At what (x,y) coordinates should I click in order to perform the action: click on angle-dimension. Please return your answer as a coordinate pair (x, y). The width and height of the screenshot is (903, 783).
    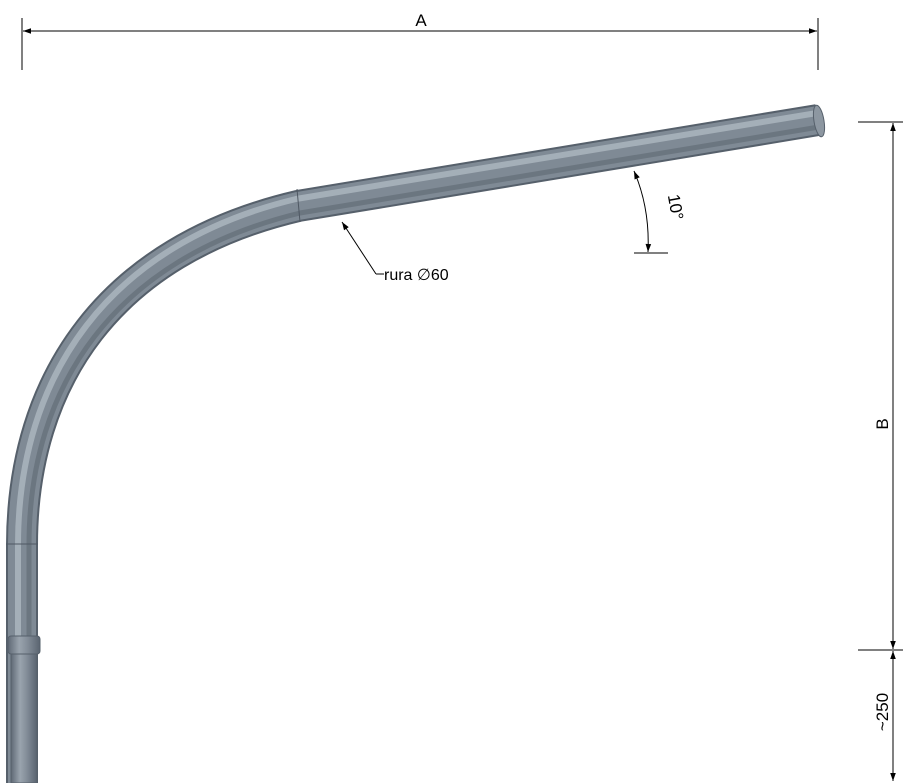
    Looking at the image, I should click on (650, 212).